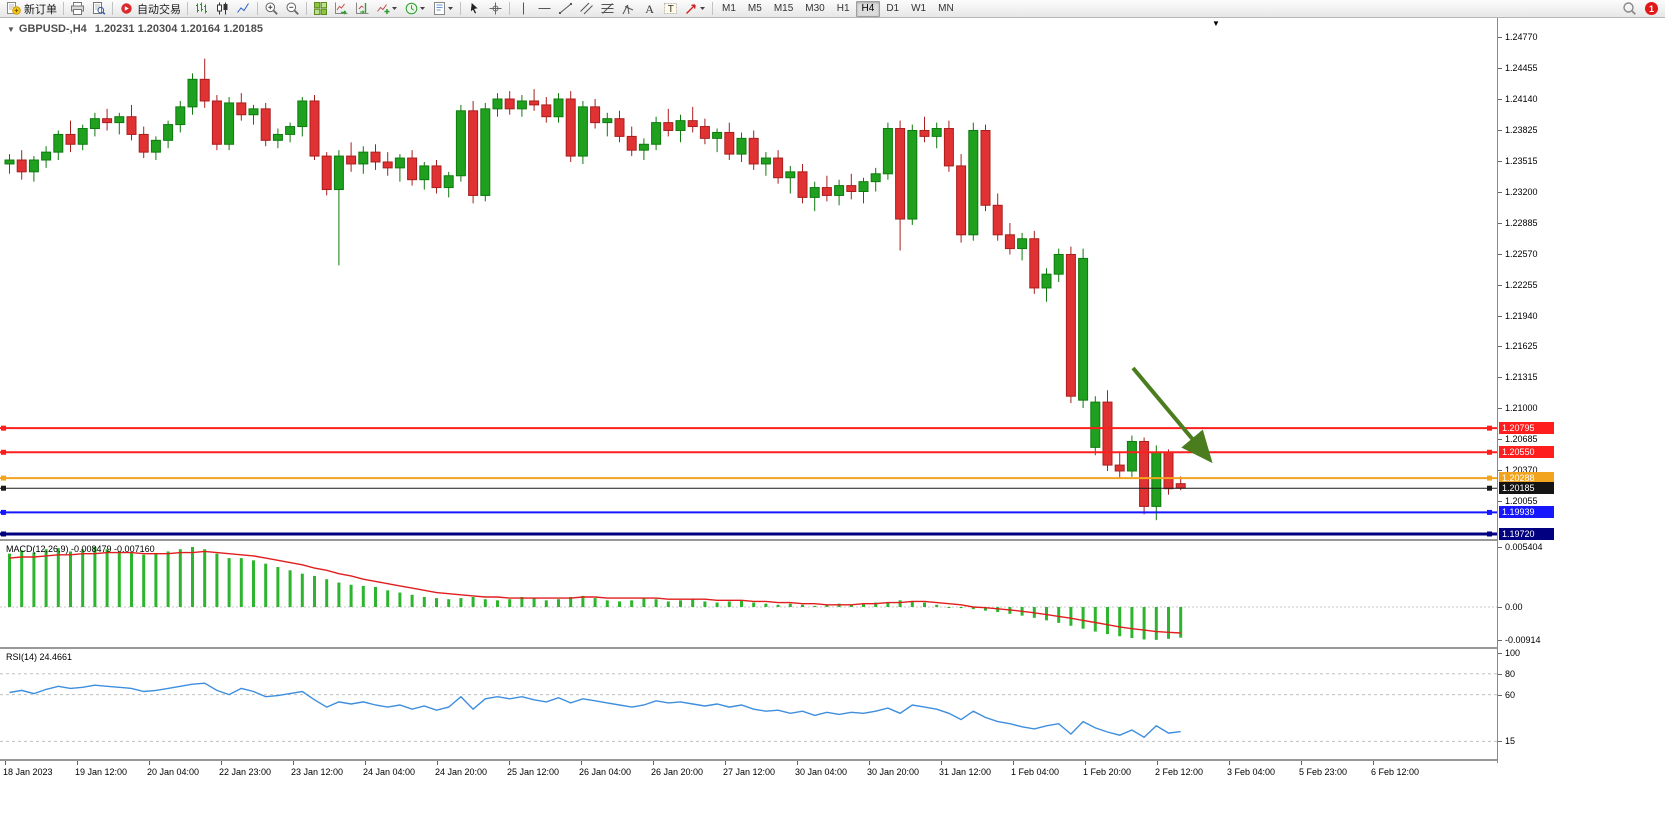  I want to click on macd-panel-canvas, so click(748, 594).